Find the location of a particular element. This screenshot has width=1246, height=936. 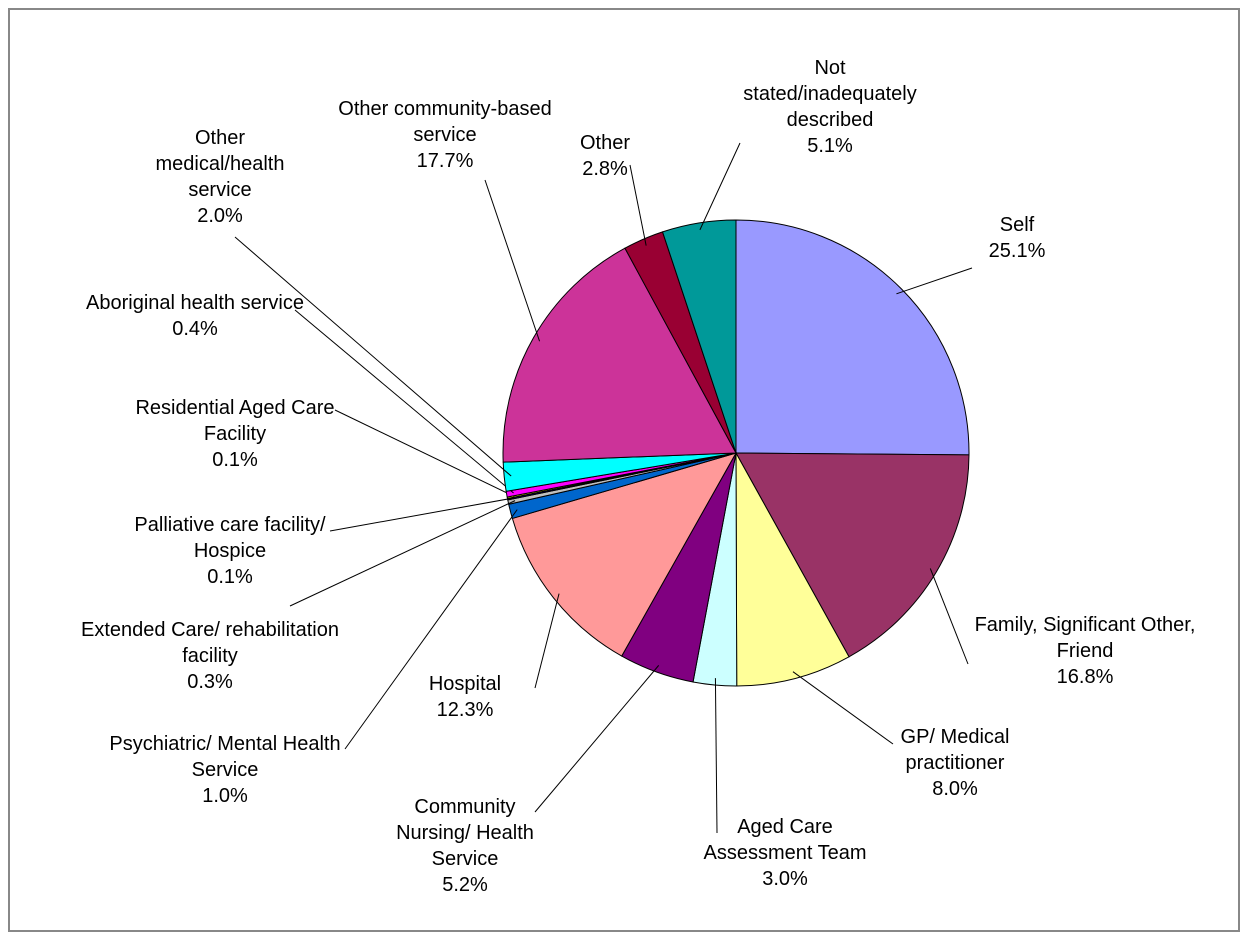

category-label: Other community-based service is located at coordinates (445, 122).